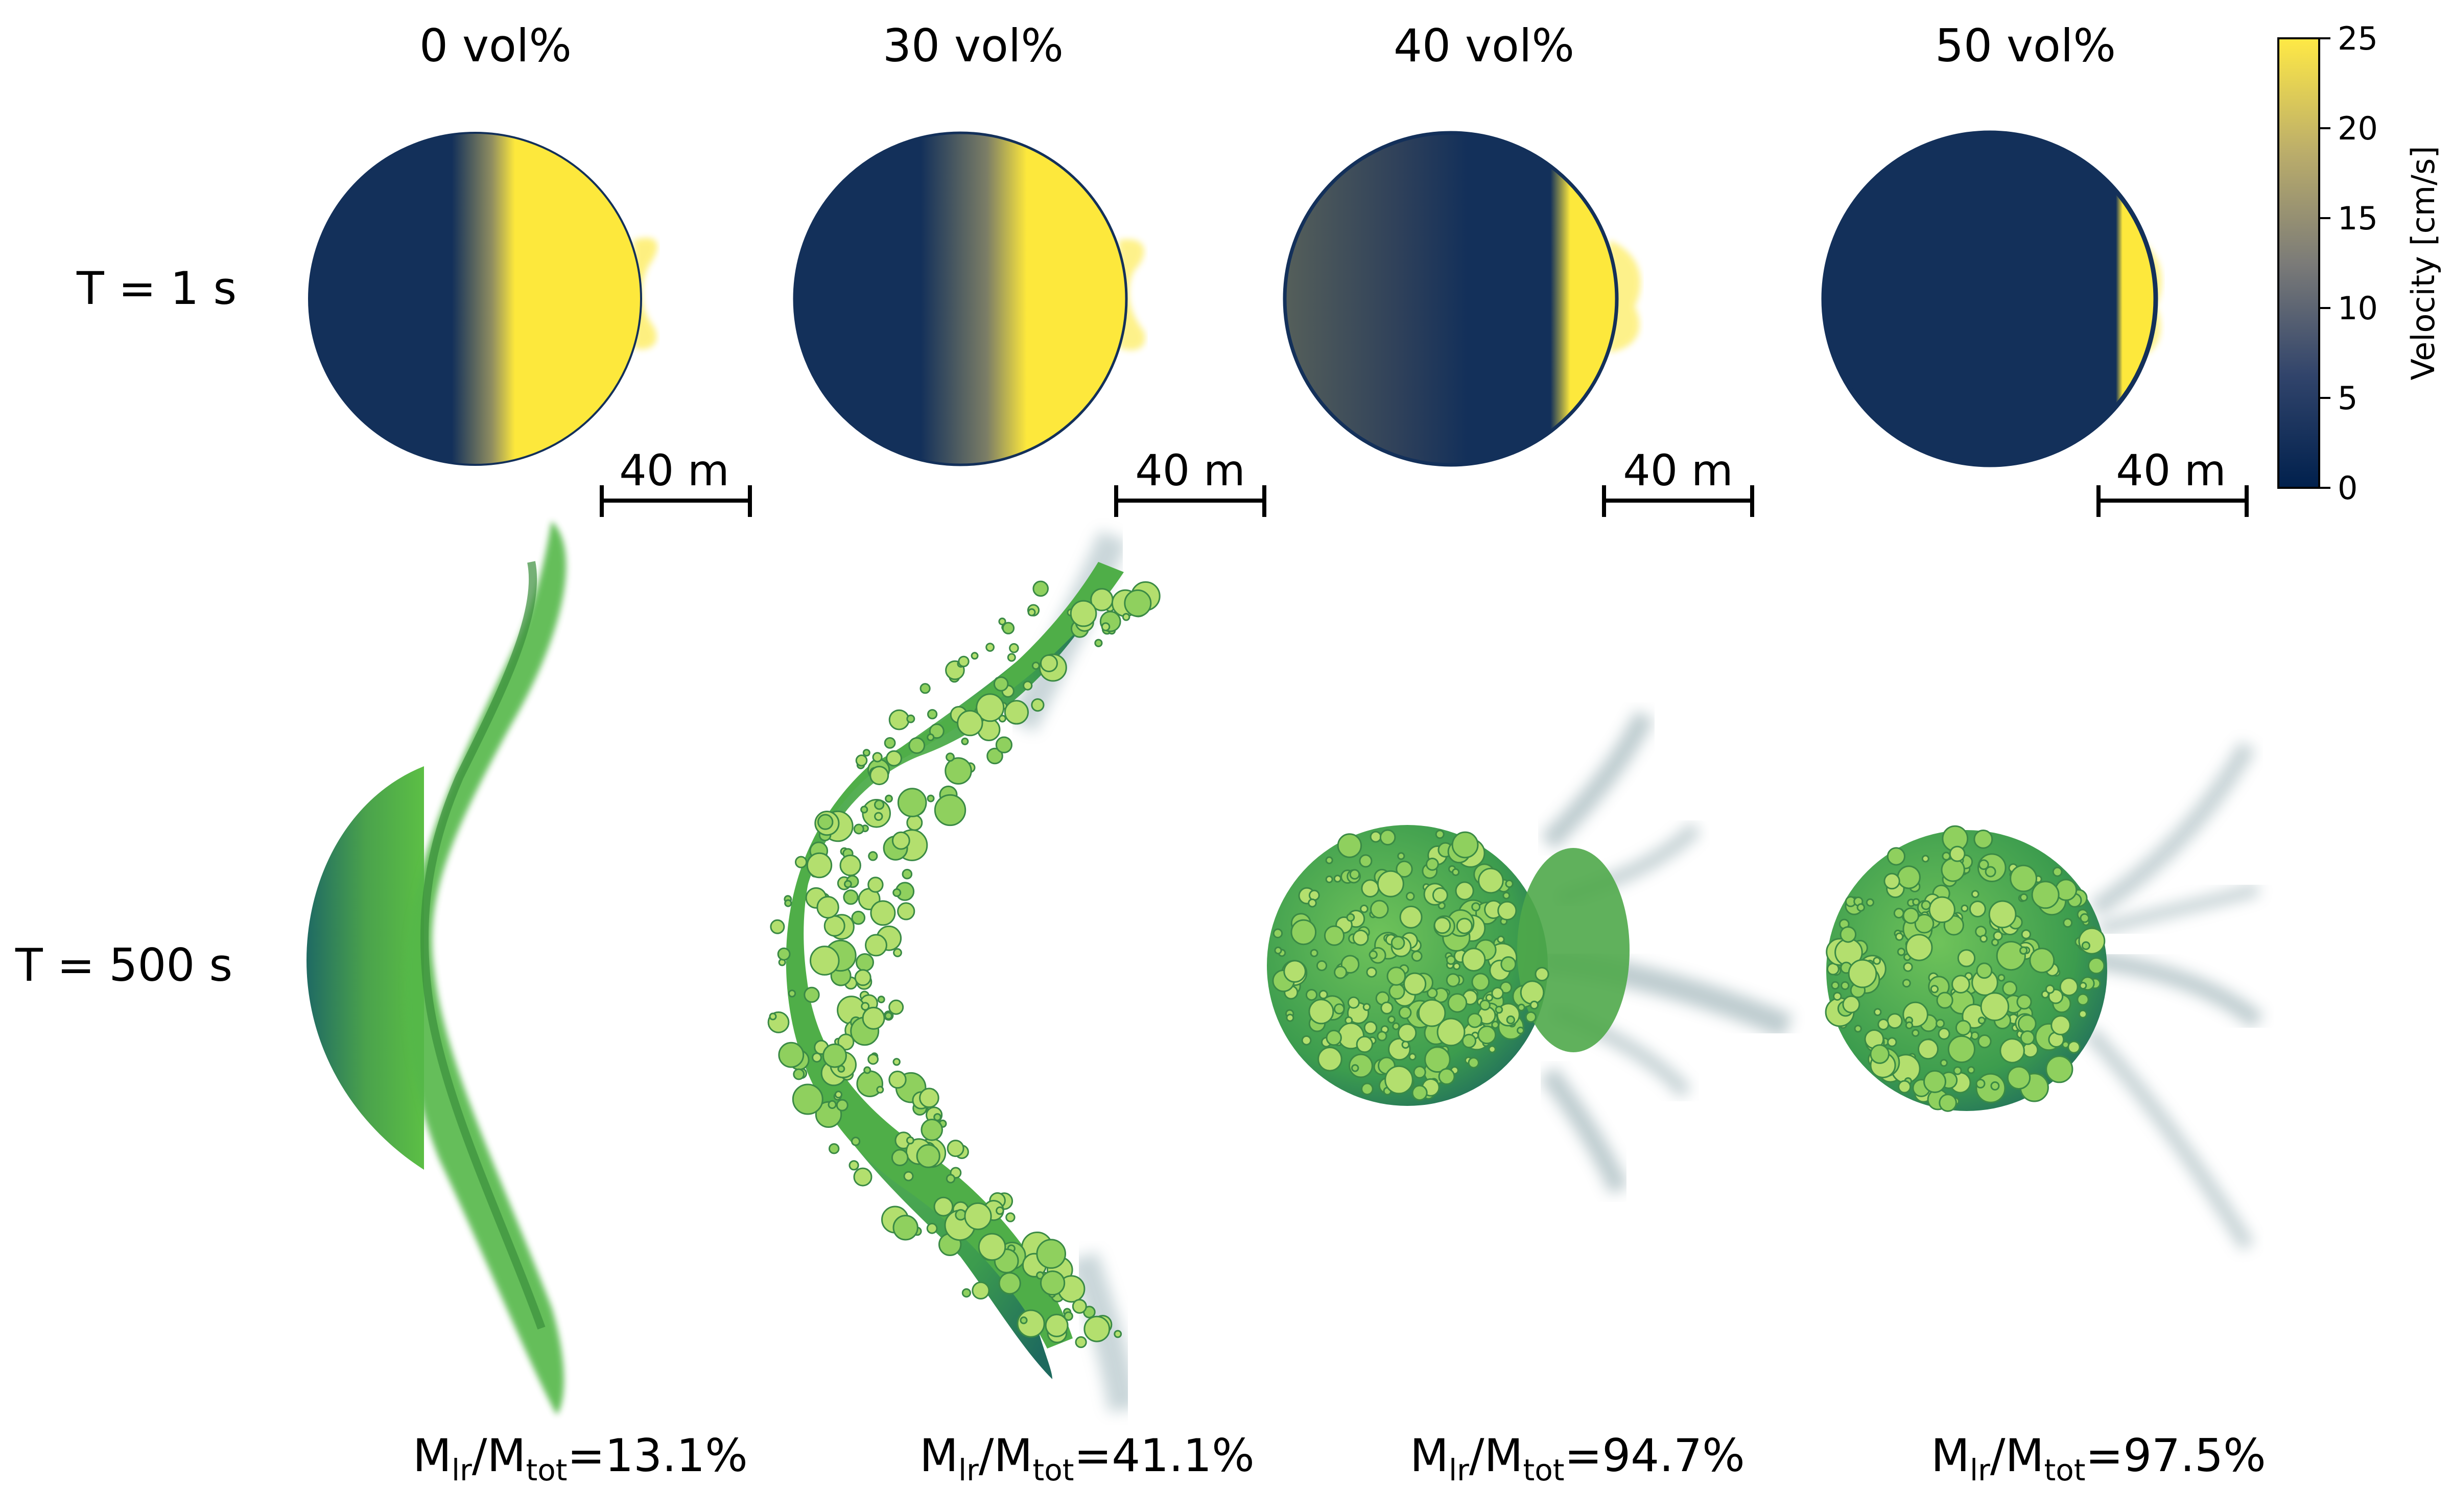 The height and width of the screenshot is (1512, 2452). I want to click on scale-bar-40: 40 m, so click(1678, 481).